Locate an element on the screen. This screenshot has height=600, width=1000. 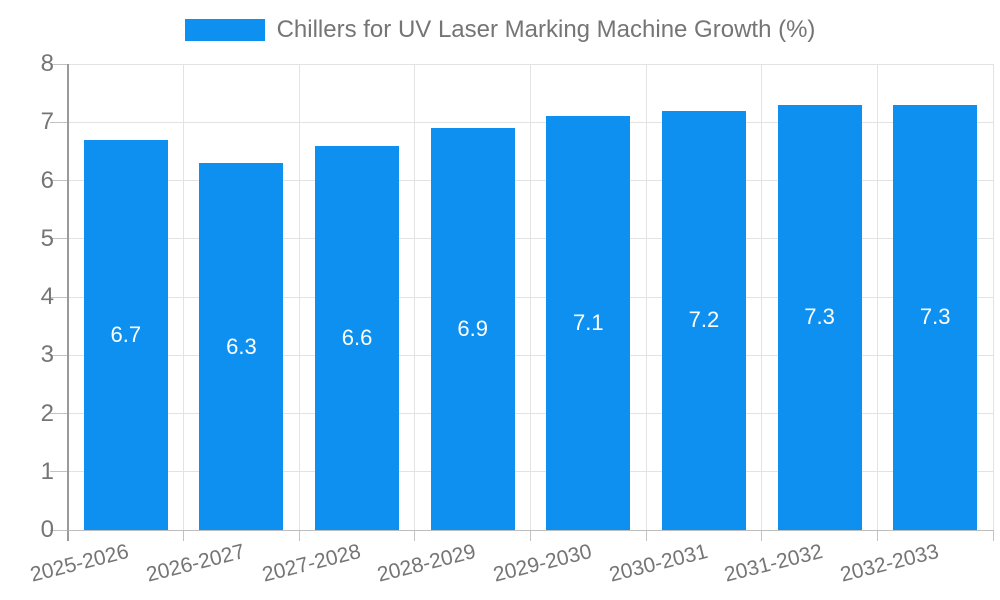
bar-value-label: 7.1 is located at coordinates (588, 323).